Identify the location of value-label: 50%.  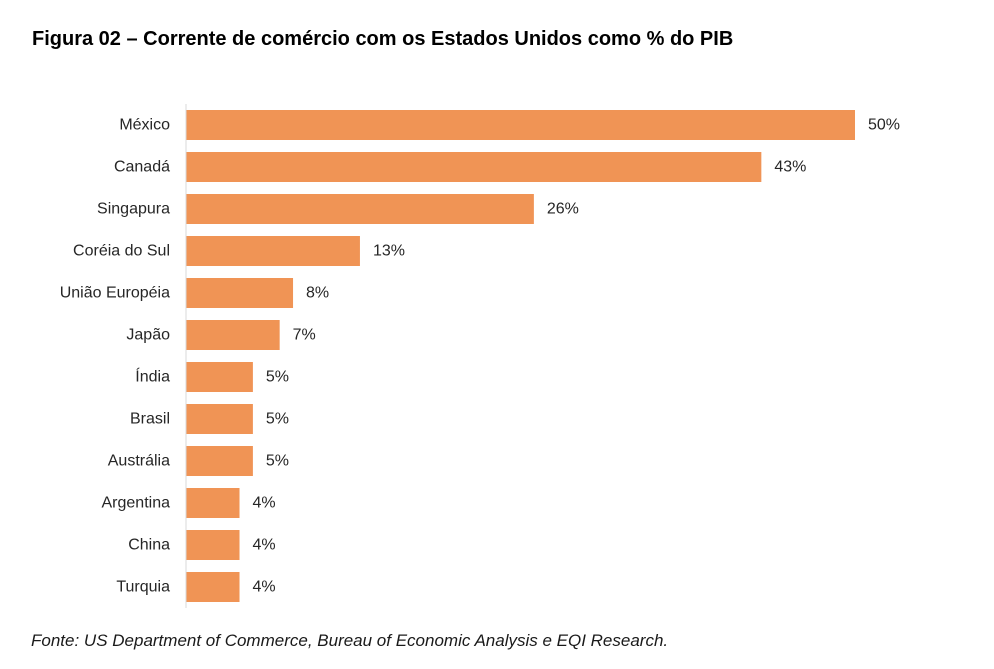
(884, 125).